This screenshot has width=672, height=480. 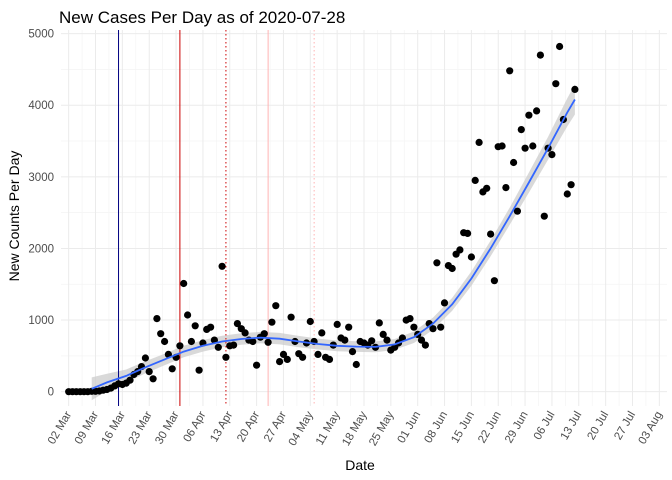 I want to click on x-tick-label: 27 Apr, so click(x=275, y=426).